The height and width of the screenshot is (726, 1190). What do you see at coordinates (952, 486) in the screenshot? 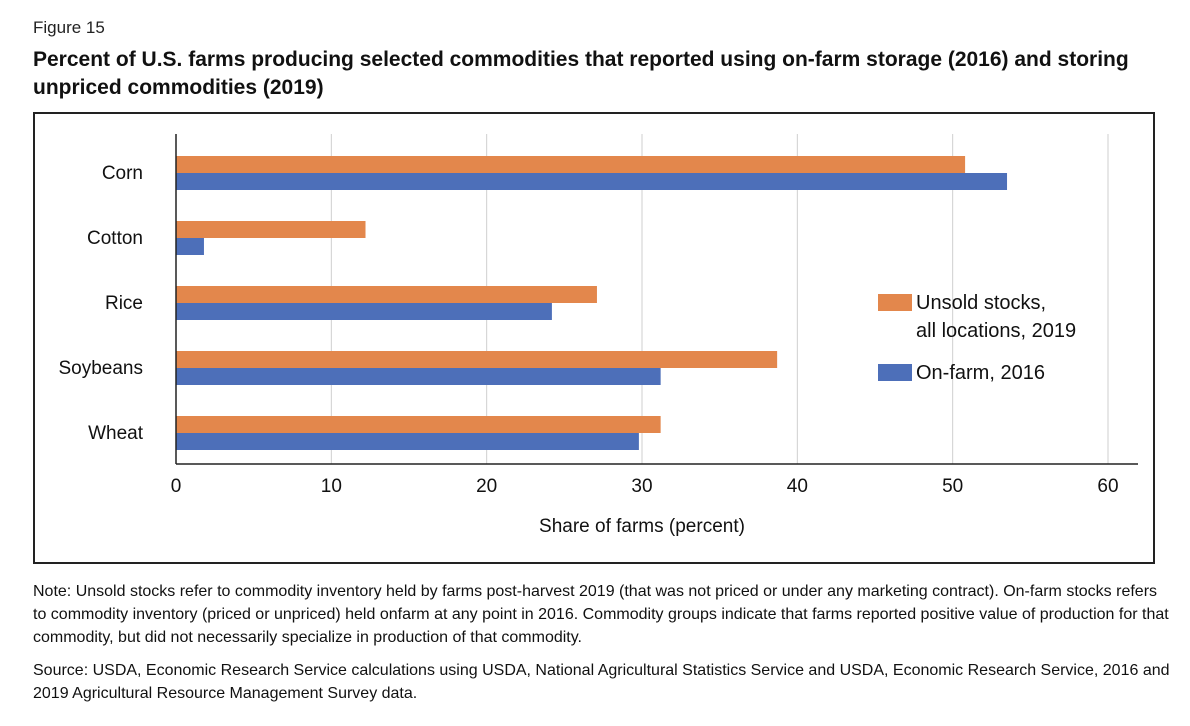
I see `x-tick-label-50: 50` at bounding box center [952, 486].